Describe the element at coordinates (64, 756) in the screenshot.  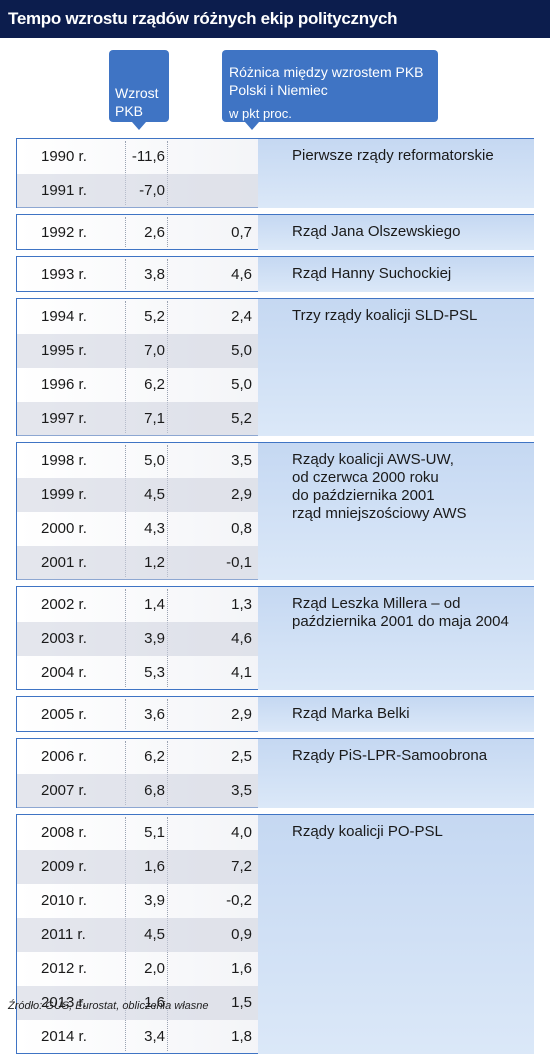
I see `year-cell: 2006 r.` at that location.